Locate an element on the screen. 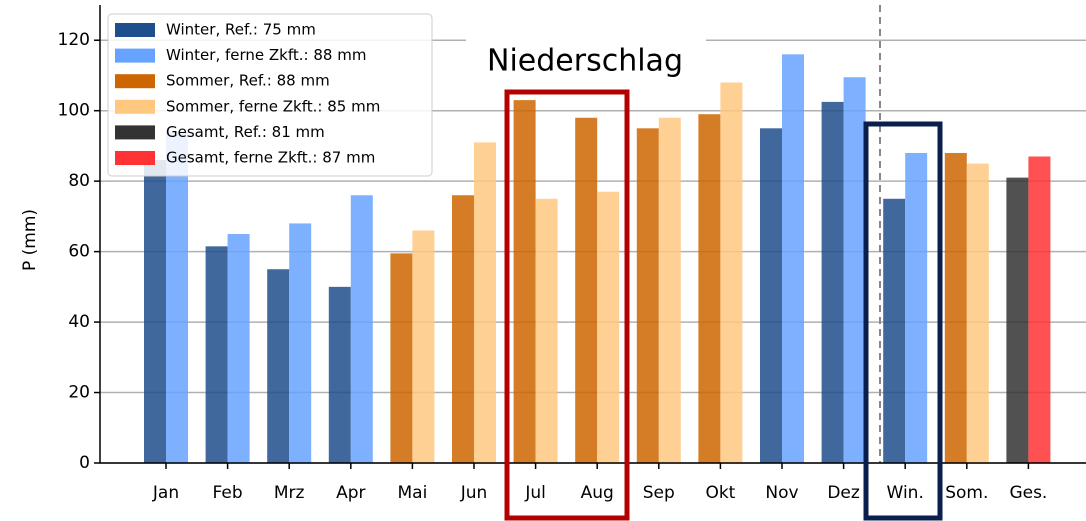 The image size is (1086, 521). x-tick-label: Jul is located at coordinates (535, 493).